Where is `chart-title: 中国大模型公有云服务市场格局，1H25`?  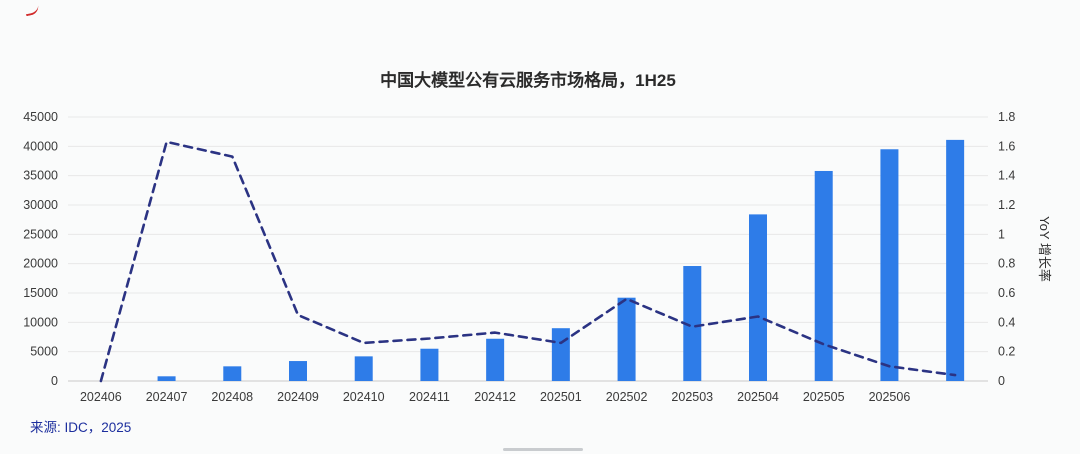 chart-title: 中国大模型公有云服务市场格局，1H25 is located at coordinates (528, 80).